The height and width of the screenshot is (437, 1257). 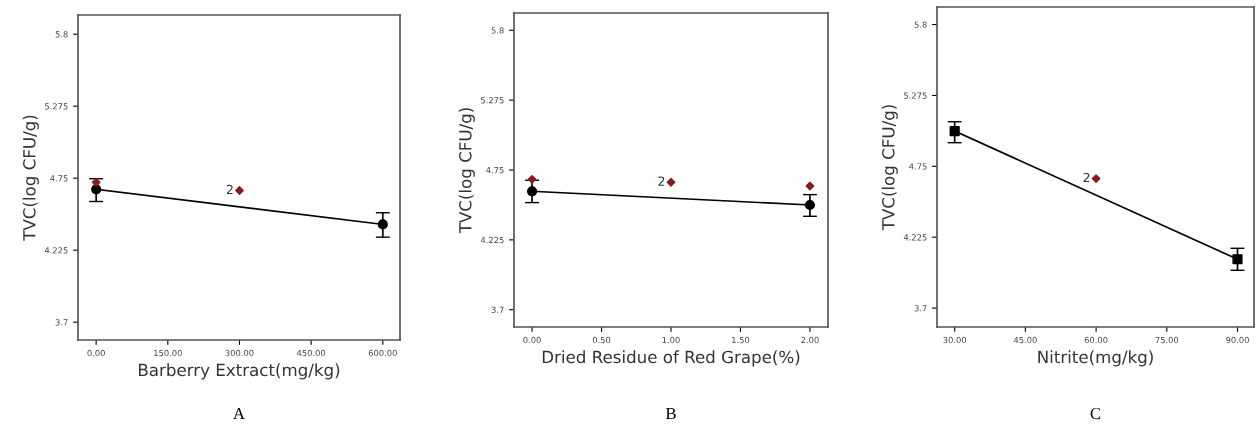 I want to click on x-axis-title: Dried Residue of Red Grape(%), so click(x=671, y=358).